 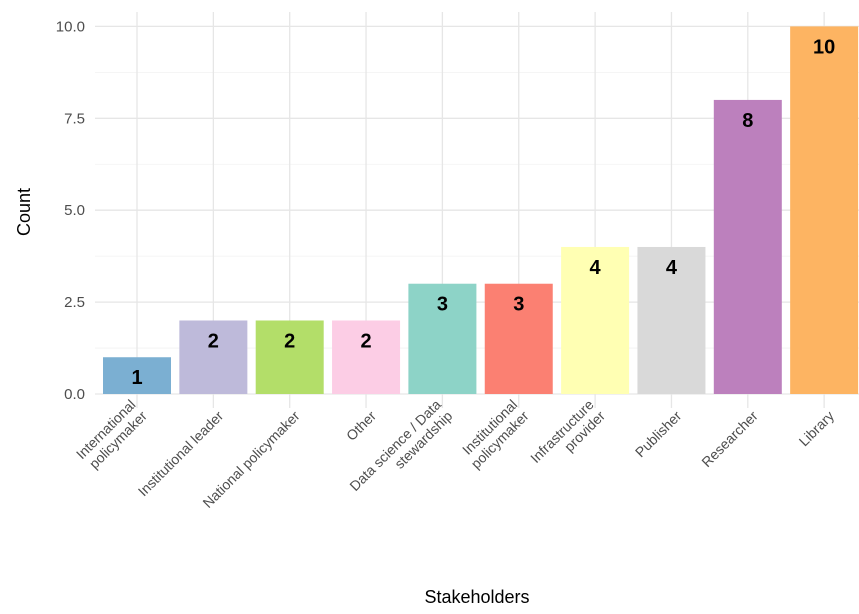 What do you see at coordinates (74, 118) in the screenshot?
I see `y-tick-label: 7.5` at bounding box center [74, 118].